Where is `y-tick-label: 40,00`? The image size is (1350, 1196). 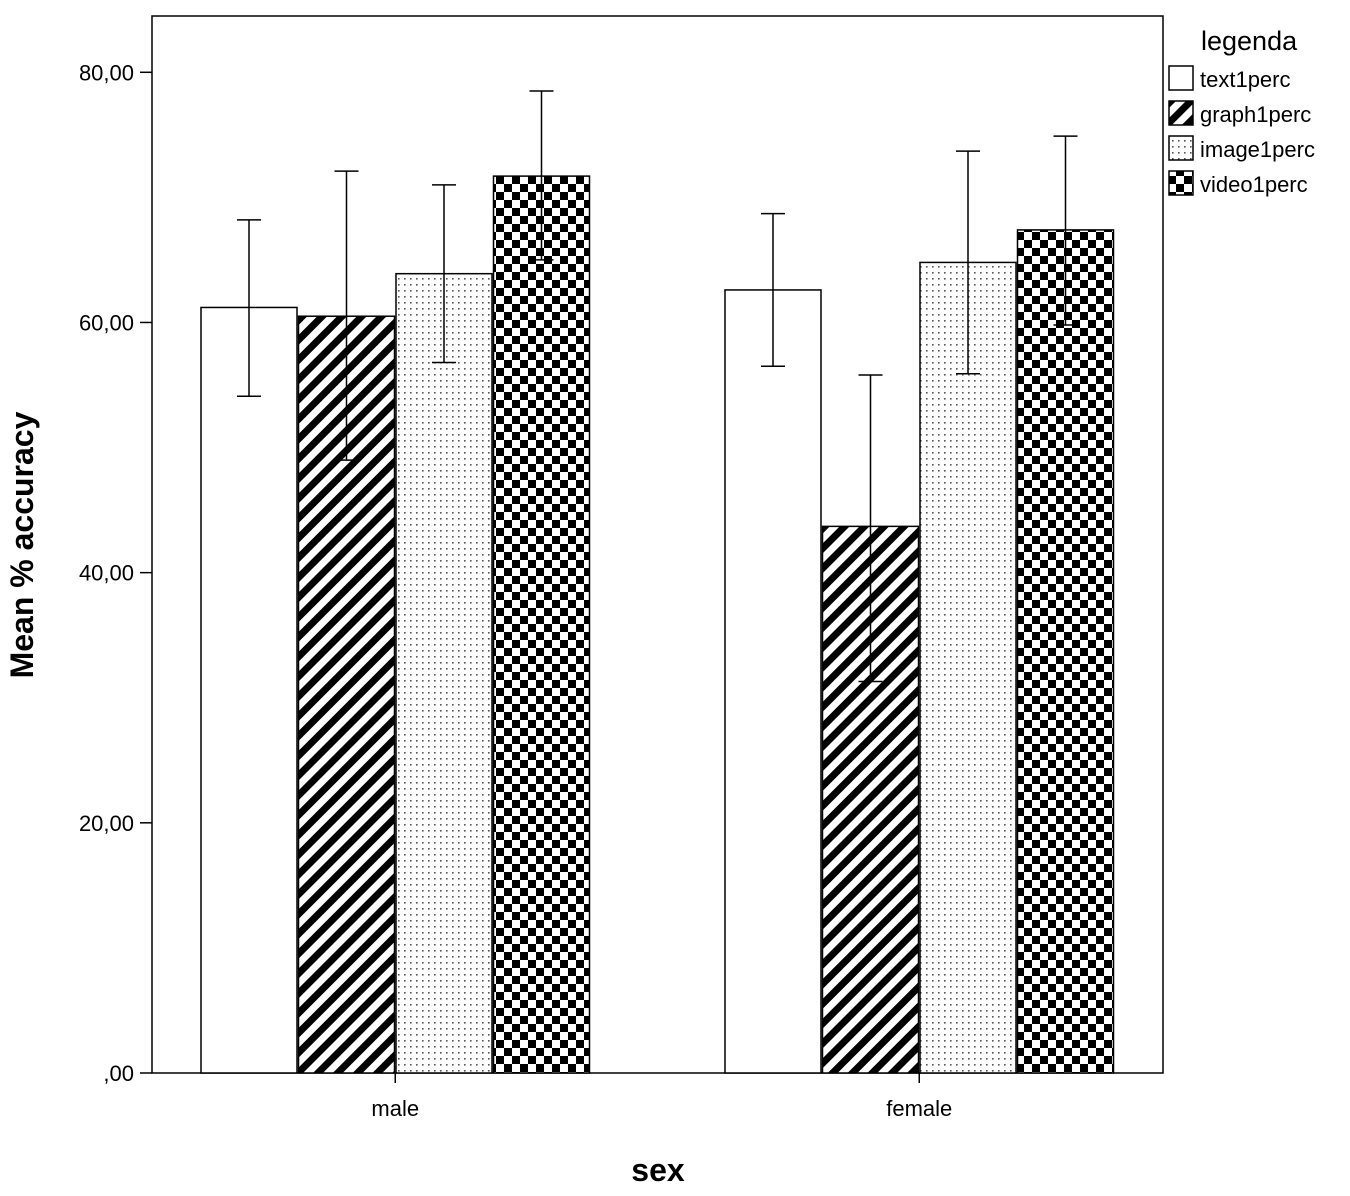
y-tick-label: 40,00 is located at coordinates (106, 573).